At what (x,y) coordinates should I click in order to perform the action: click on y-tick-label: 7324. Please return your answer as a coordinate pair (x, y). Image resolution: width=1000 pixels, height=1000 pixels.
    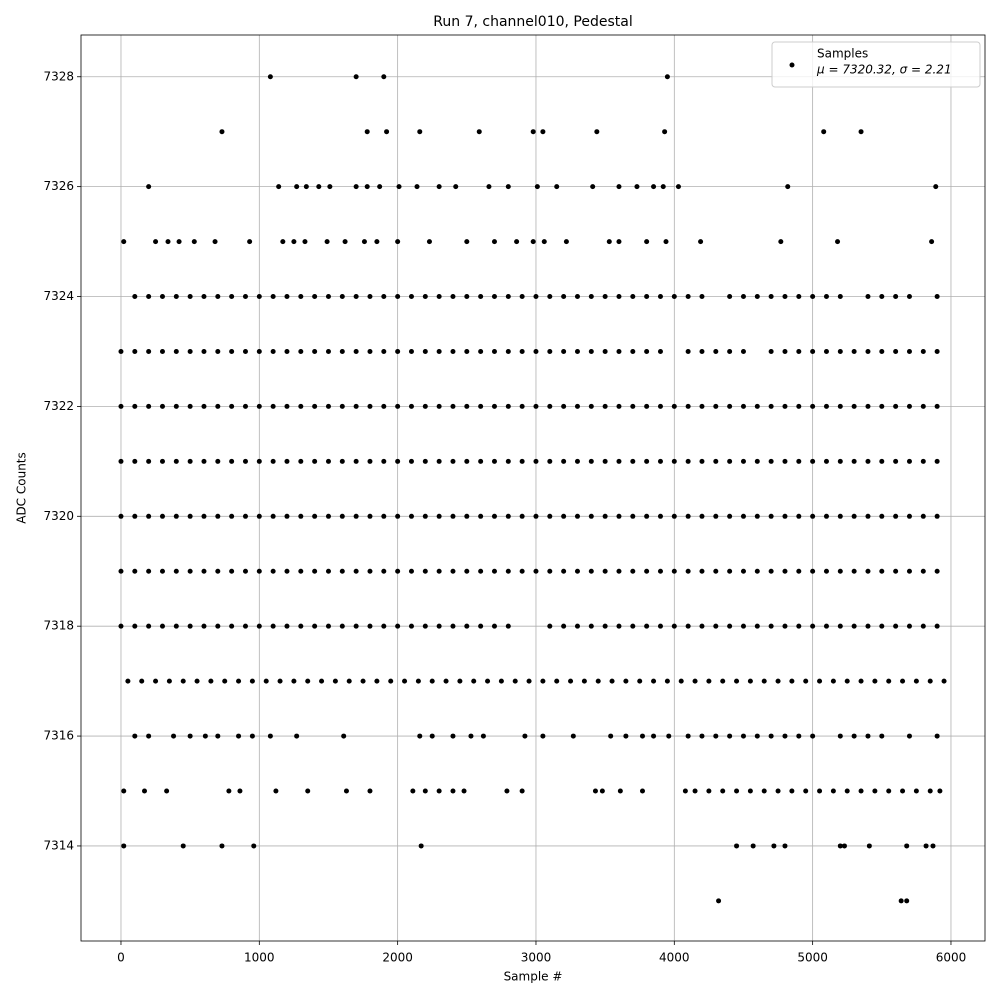
    Looking at the image, I should click on (58, 296).